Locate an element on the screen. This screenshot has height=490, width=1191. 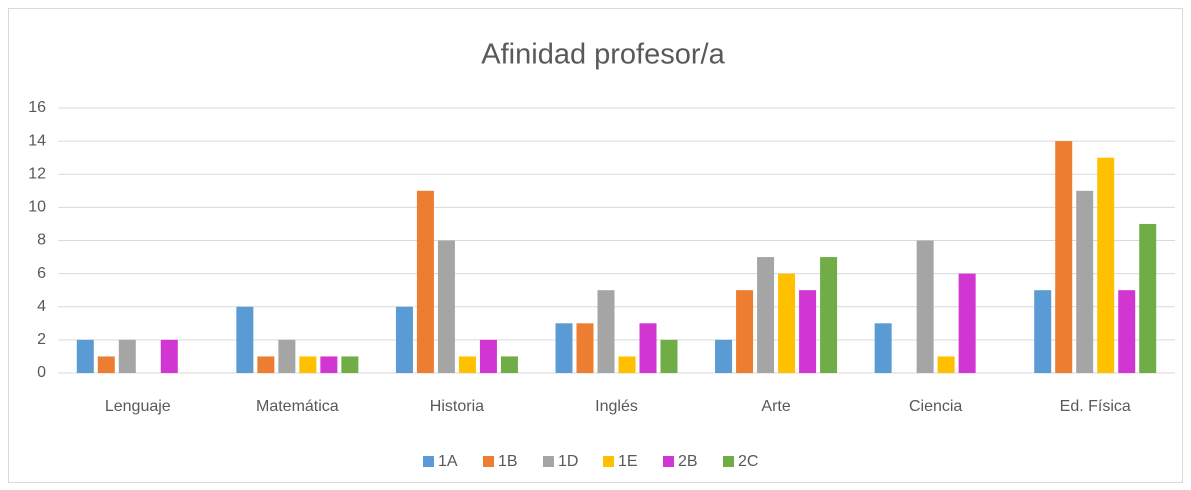
legend-label: 1B is located at coordinates (508, 461).